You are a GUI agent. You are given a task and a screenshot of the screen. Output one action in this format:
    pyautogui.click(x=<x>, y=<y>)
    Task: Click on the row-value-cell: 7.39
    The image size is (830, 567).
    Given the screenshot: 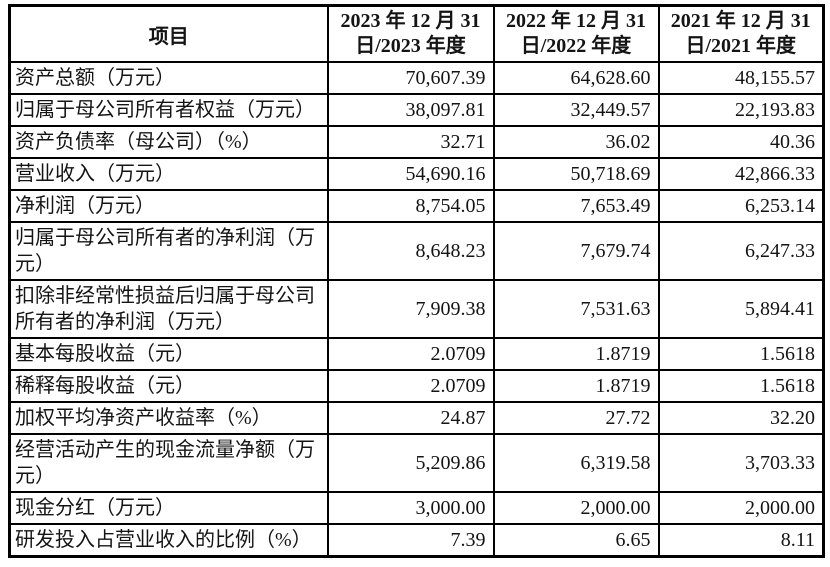 What is the action you would take?
    pyautogui.click(x=410, y=540)
    